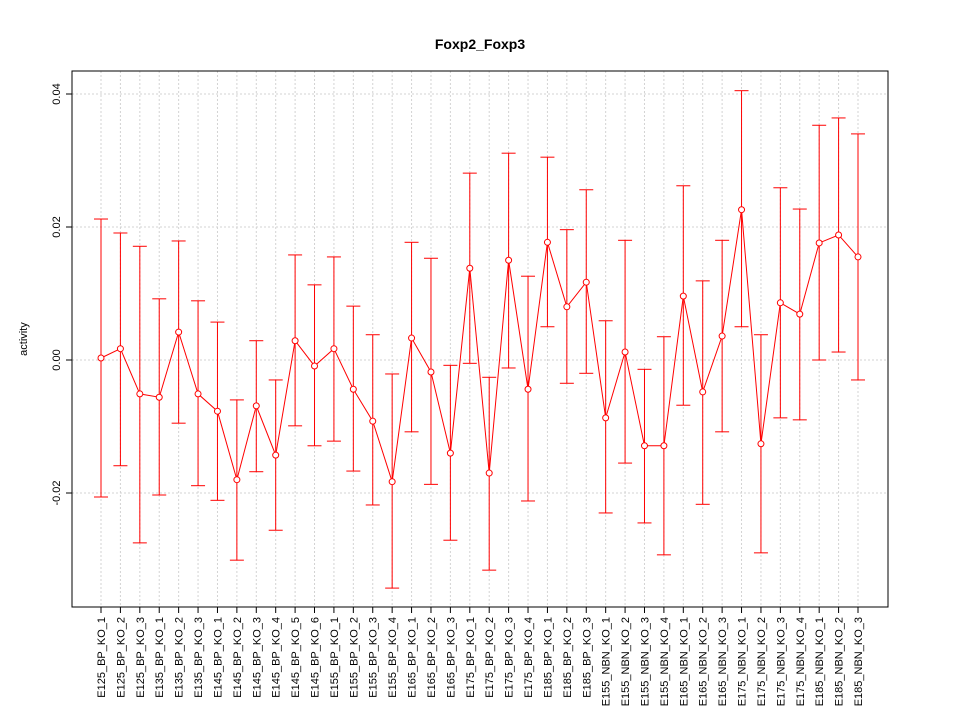 The height and width of the screenshot is (720, 960). I want to click on x-tick-label: E145_BP_KO_4, so click(277, 657).